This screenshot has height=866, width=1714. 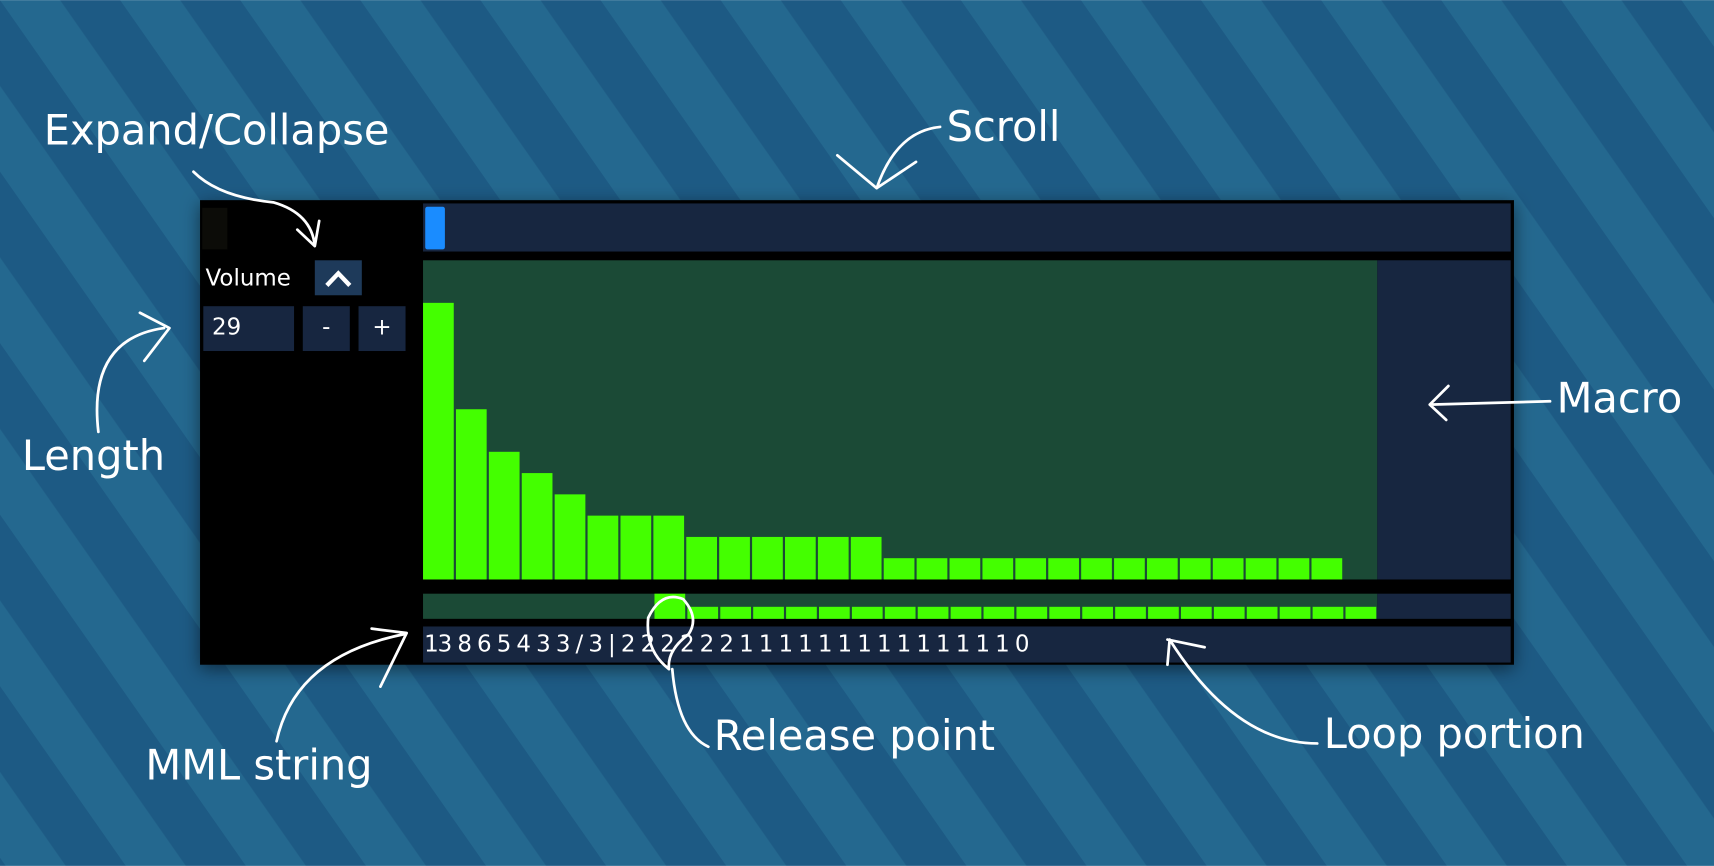 I want to click on collapse-button, so click(x=338, y=278).